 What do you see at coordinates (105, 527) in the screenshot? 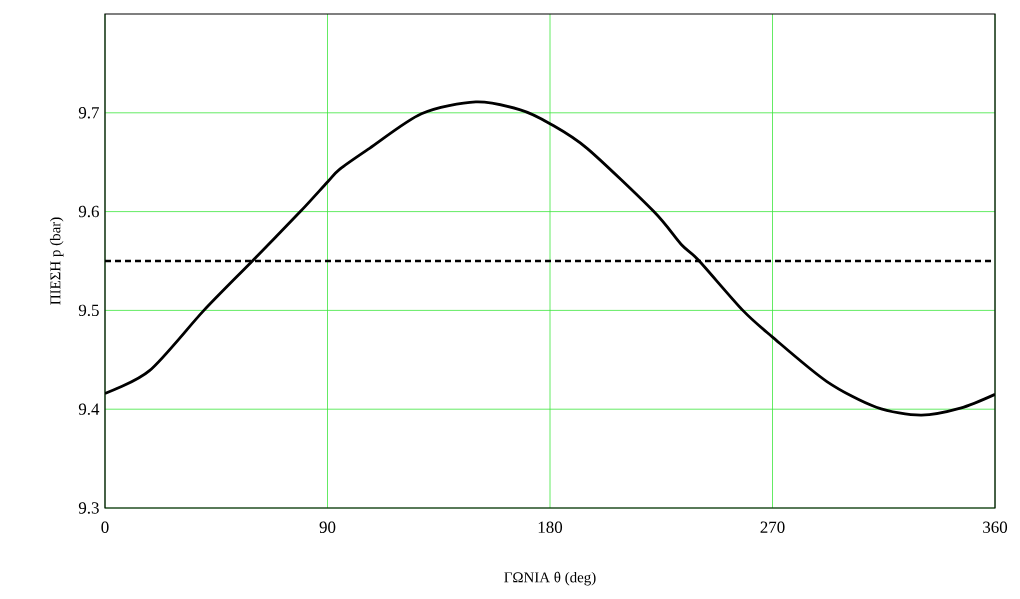
I see `x-tick-label: 0` at bounding box center [105, 527].